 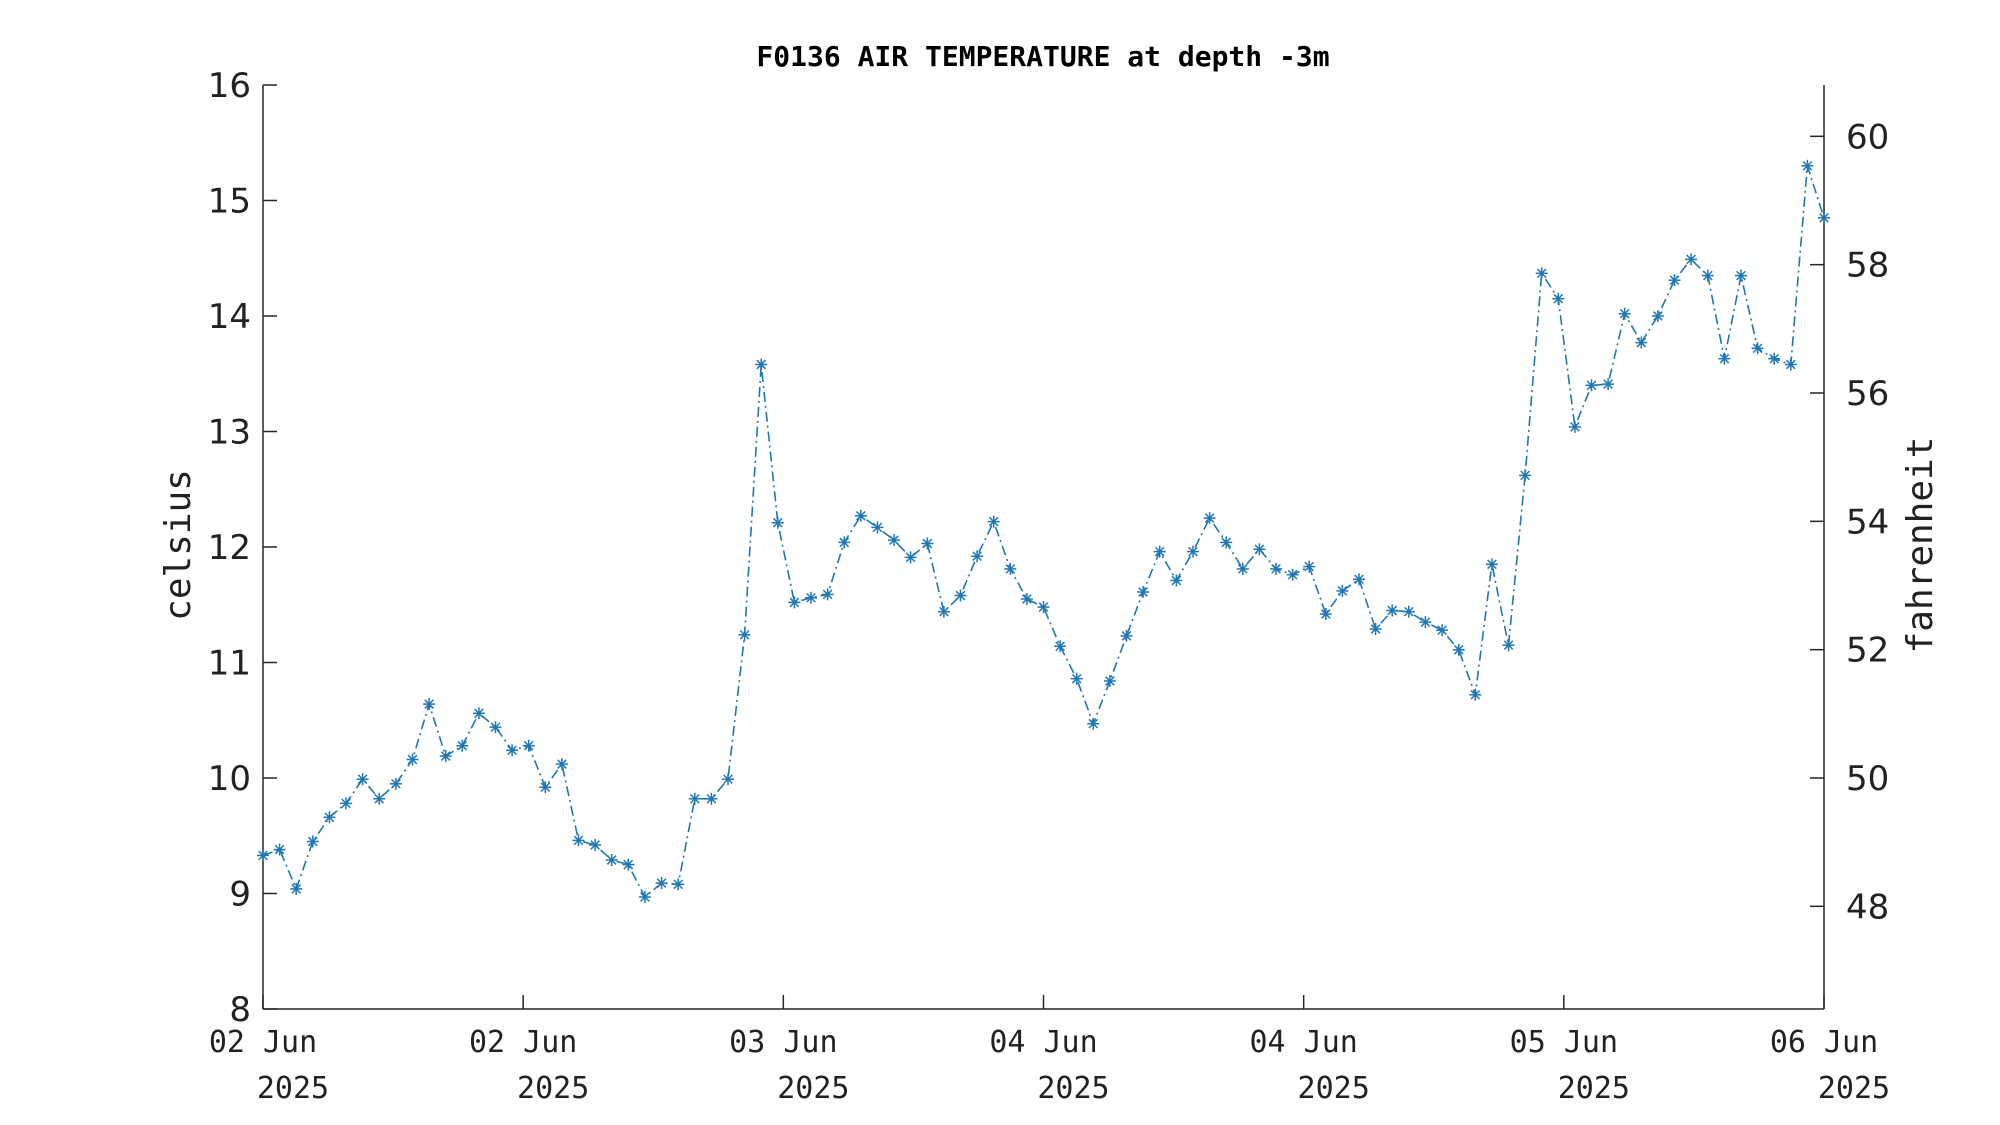 What do you see at coordinates (229, 86) in the screenshot?
I see `y-tick-label: 16` at bounding box center [229, 86].